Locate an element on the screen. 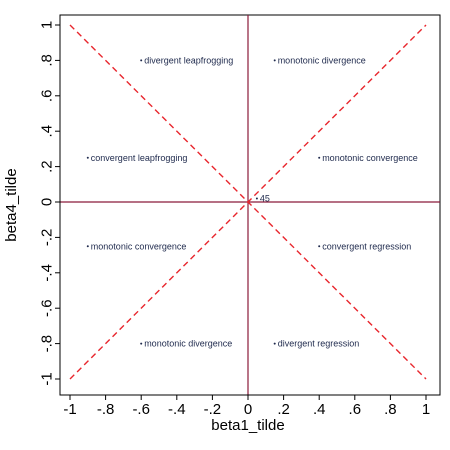 This screenshot has height=450, width=450. x-tick-label: 1 is located at coordinates (426, 409).